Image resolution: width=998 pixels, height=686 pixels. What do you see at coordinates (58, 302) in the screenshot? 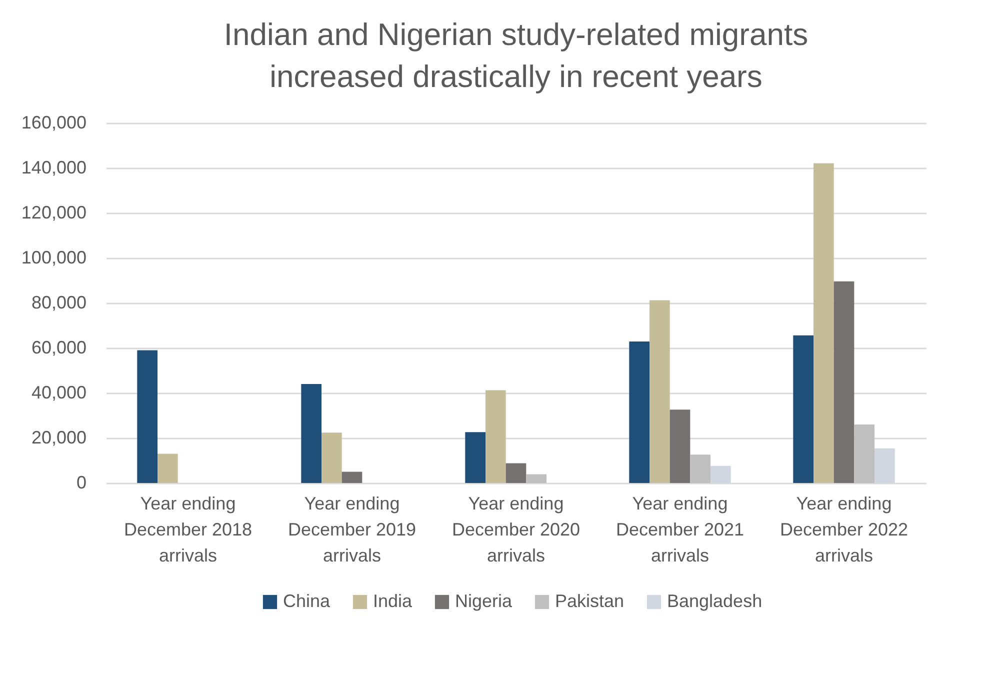
I see `y-tick-label: 80,000` at bounding box center [58, 302].